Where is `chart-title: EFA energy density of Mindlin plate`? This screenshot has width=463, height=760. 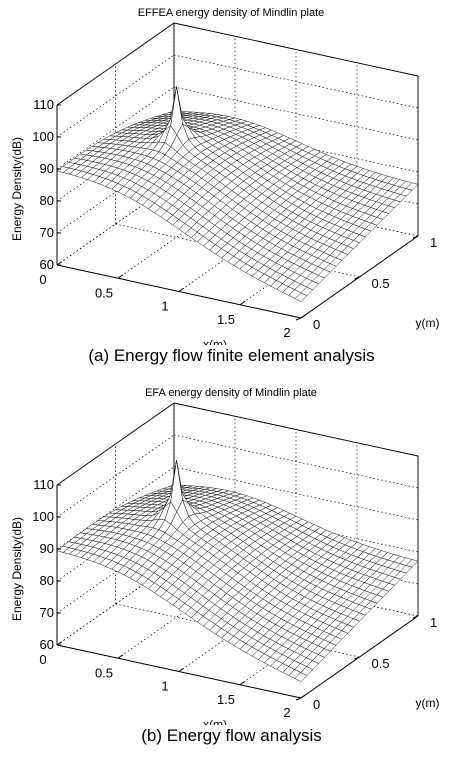 chart-title: EFA energy density of Mindlin plate is located at coordinates (231, 393).